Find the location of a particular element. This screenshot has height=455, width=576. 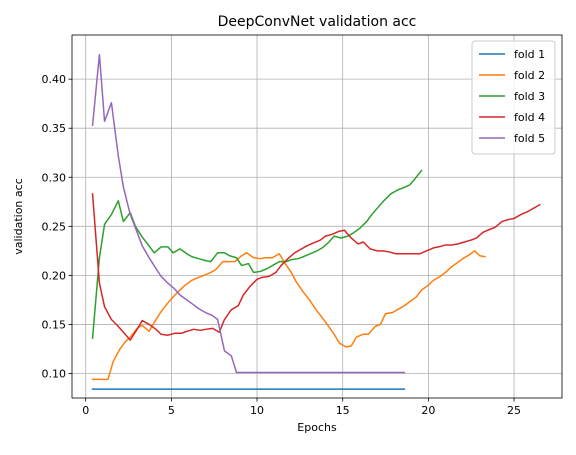

x-tick-label: 10 is located at coordinates (257, 410).